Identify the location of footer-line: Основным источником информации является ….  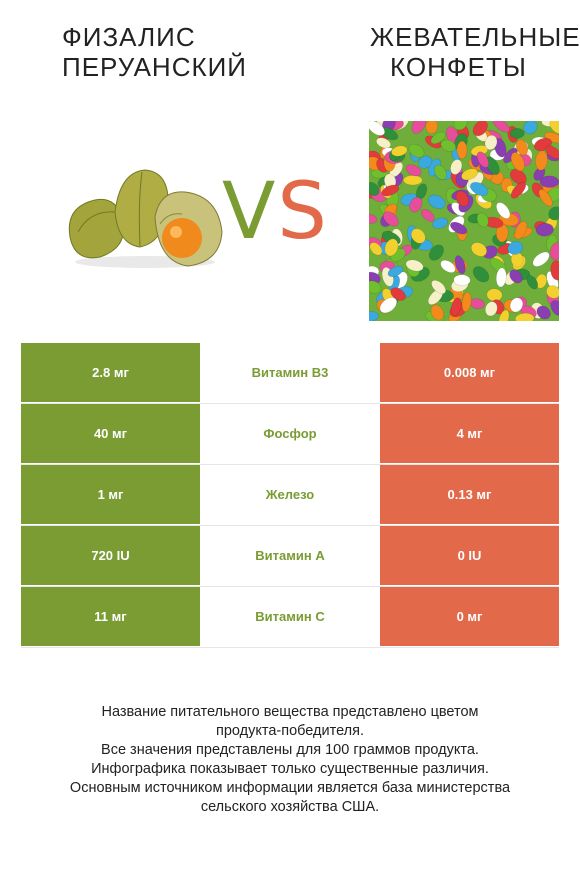
(290, 788).